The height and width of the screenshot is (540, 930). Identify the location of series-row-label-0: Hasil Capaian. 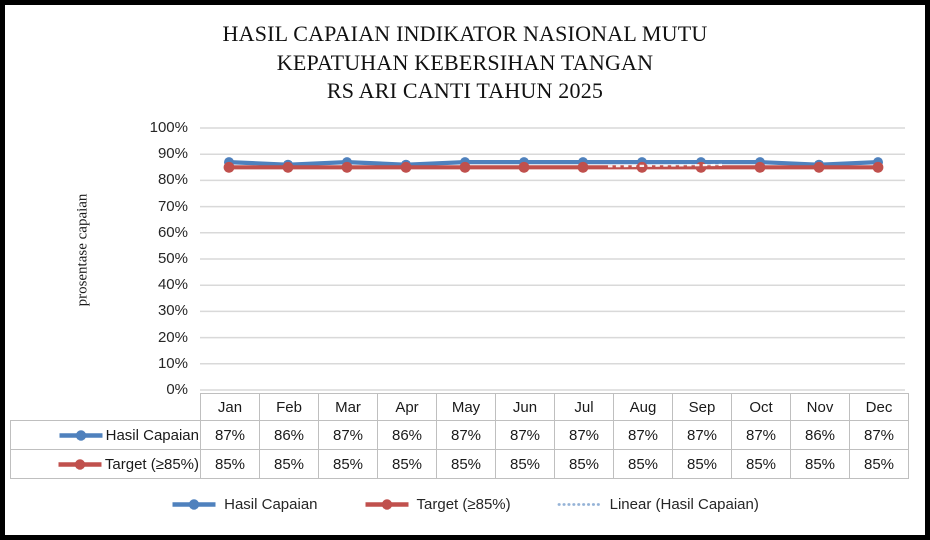
(105, 435).